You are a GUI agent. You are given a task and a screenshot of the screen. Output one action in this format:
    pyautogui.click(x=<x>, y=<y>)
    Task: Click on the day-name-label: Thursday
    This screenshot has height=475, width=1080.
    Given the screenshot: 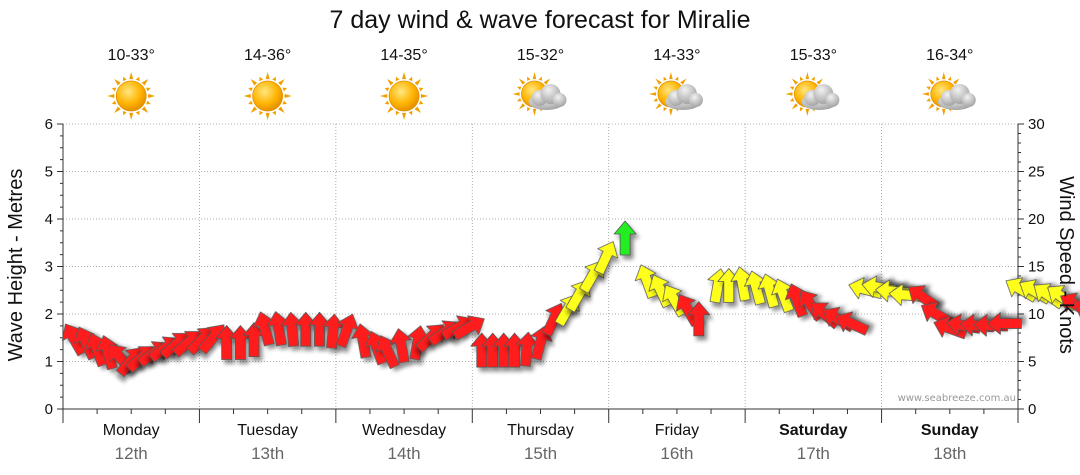 What is the action you would take?
    pyautogui.click(x=540, y=430)
    